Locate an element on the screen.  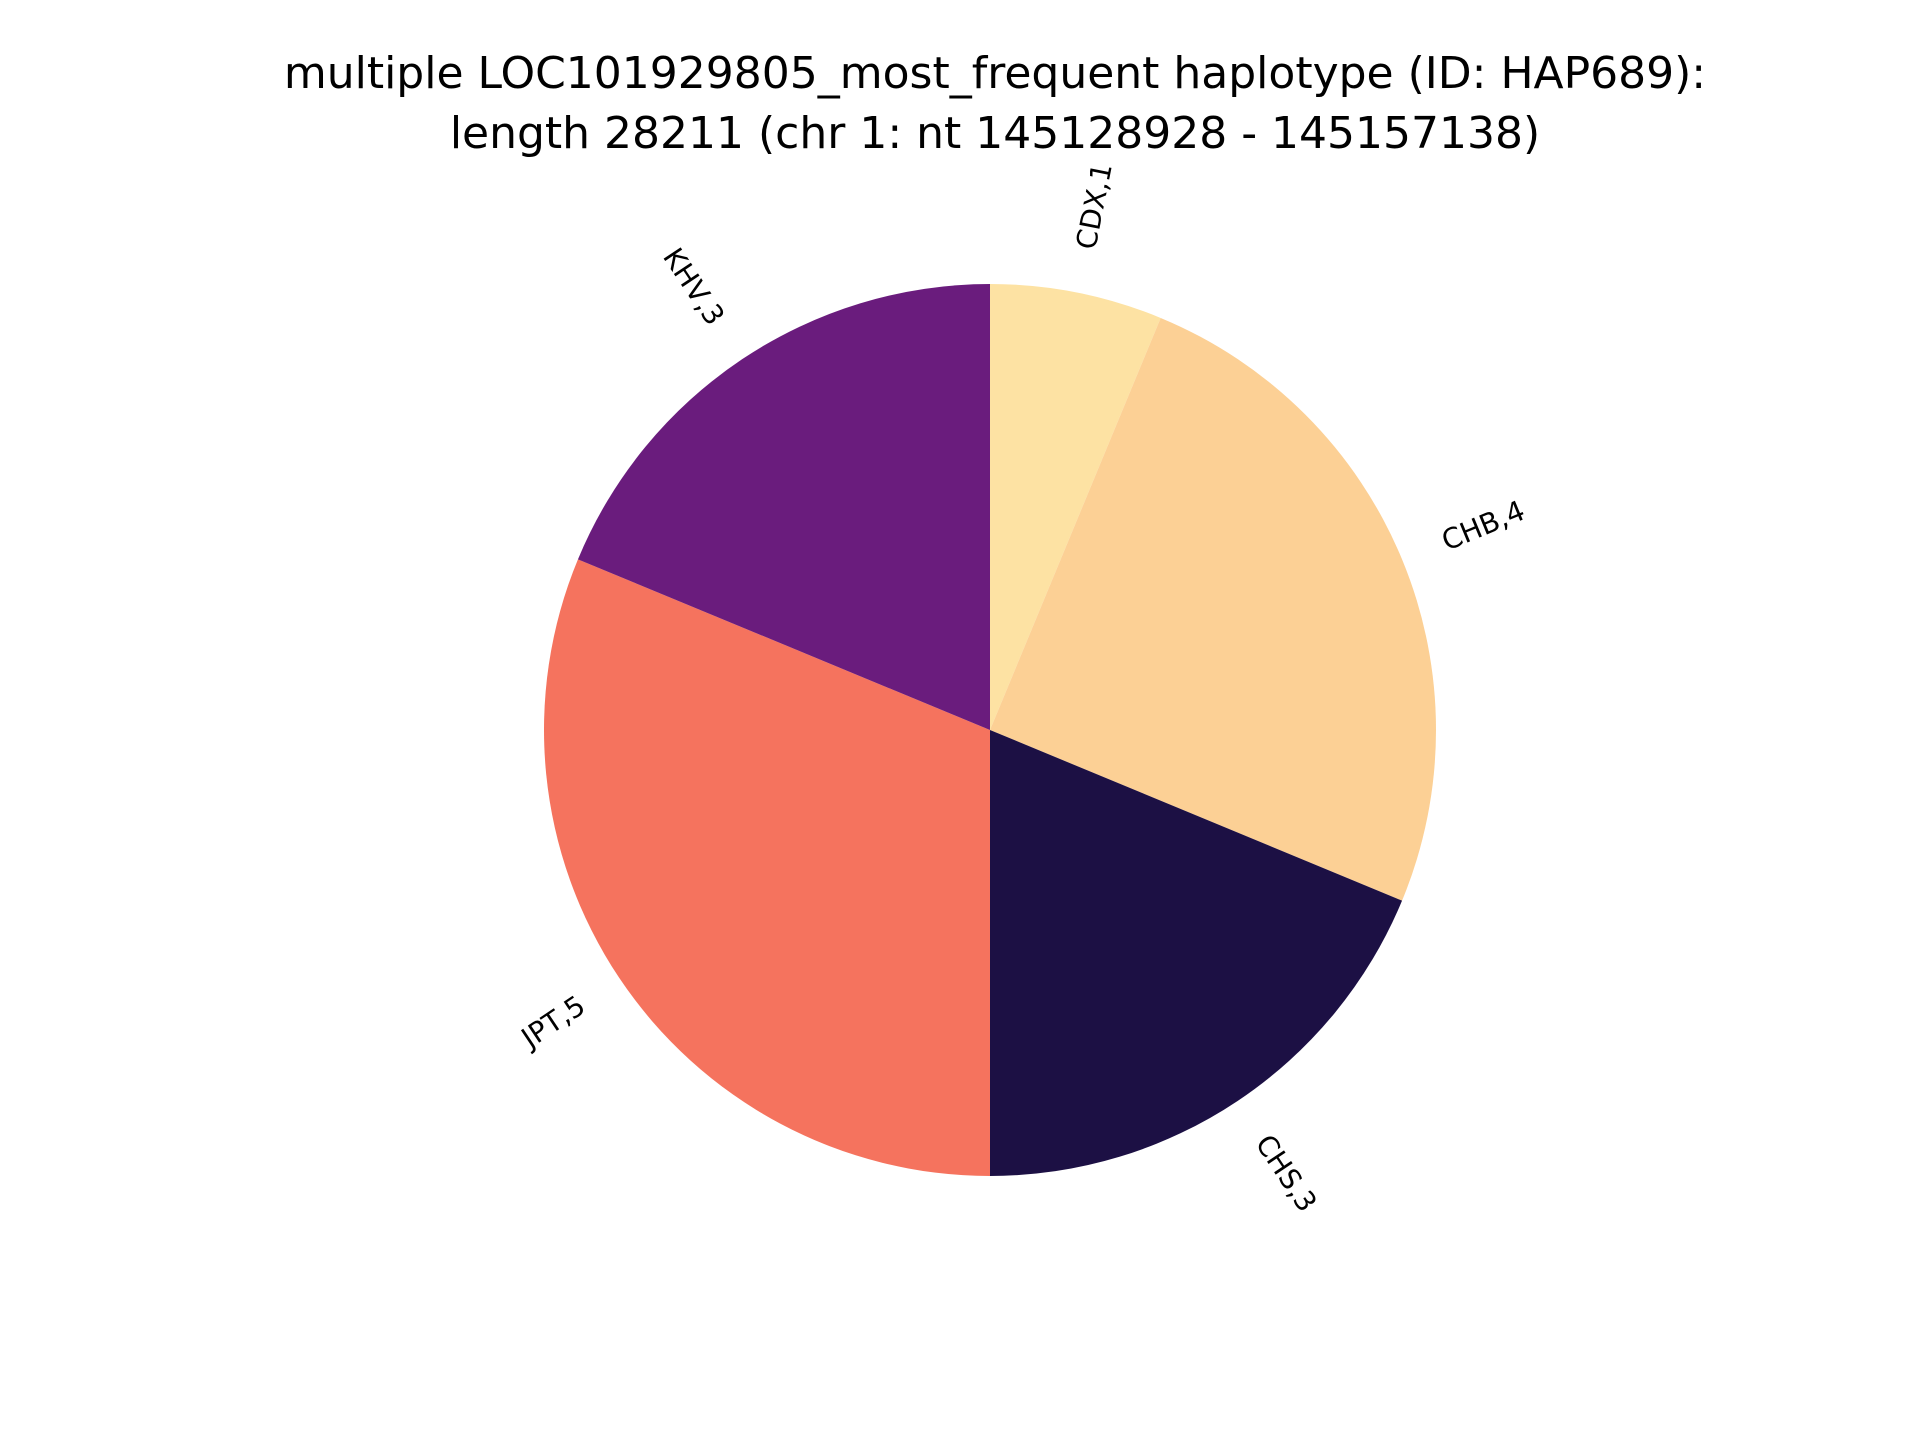
pie-slice-khv is located at coordinates (783, 507).